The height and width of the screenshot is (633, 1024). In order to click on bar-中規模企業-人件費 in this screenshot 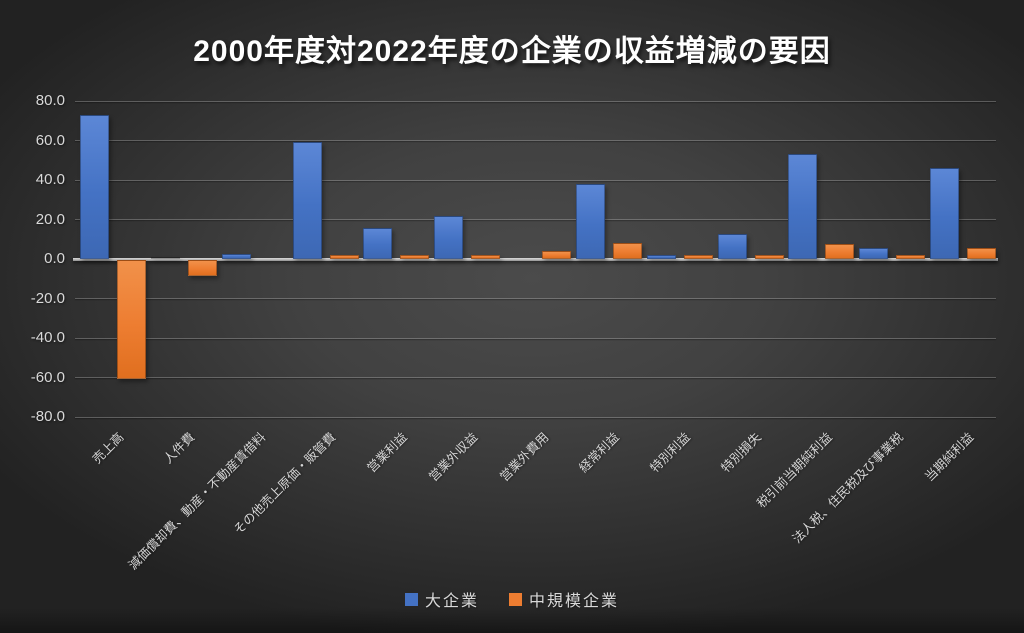, I will do `click(202, 268)`.